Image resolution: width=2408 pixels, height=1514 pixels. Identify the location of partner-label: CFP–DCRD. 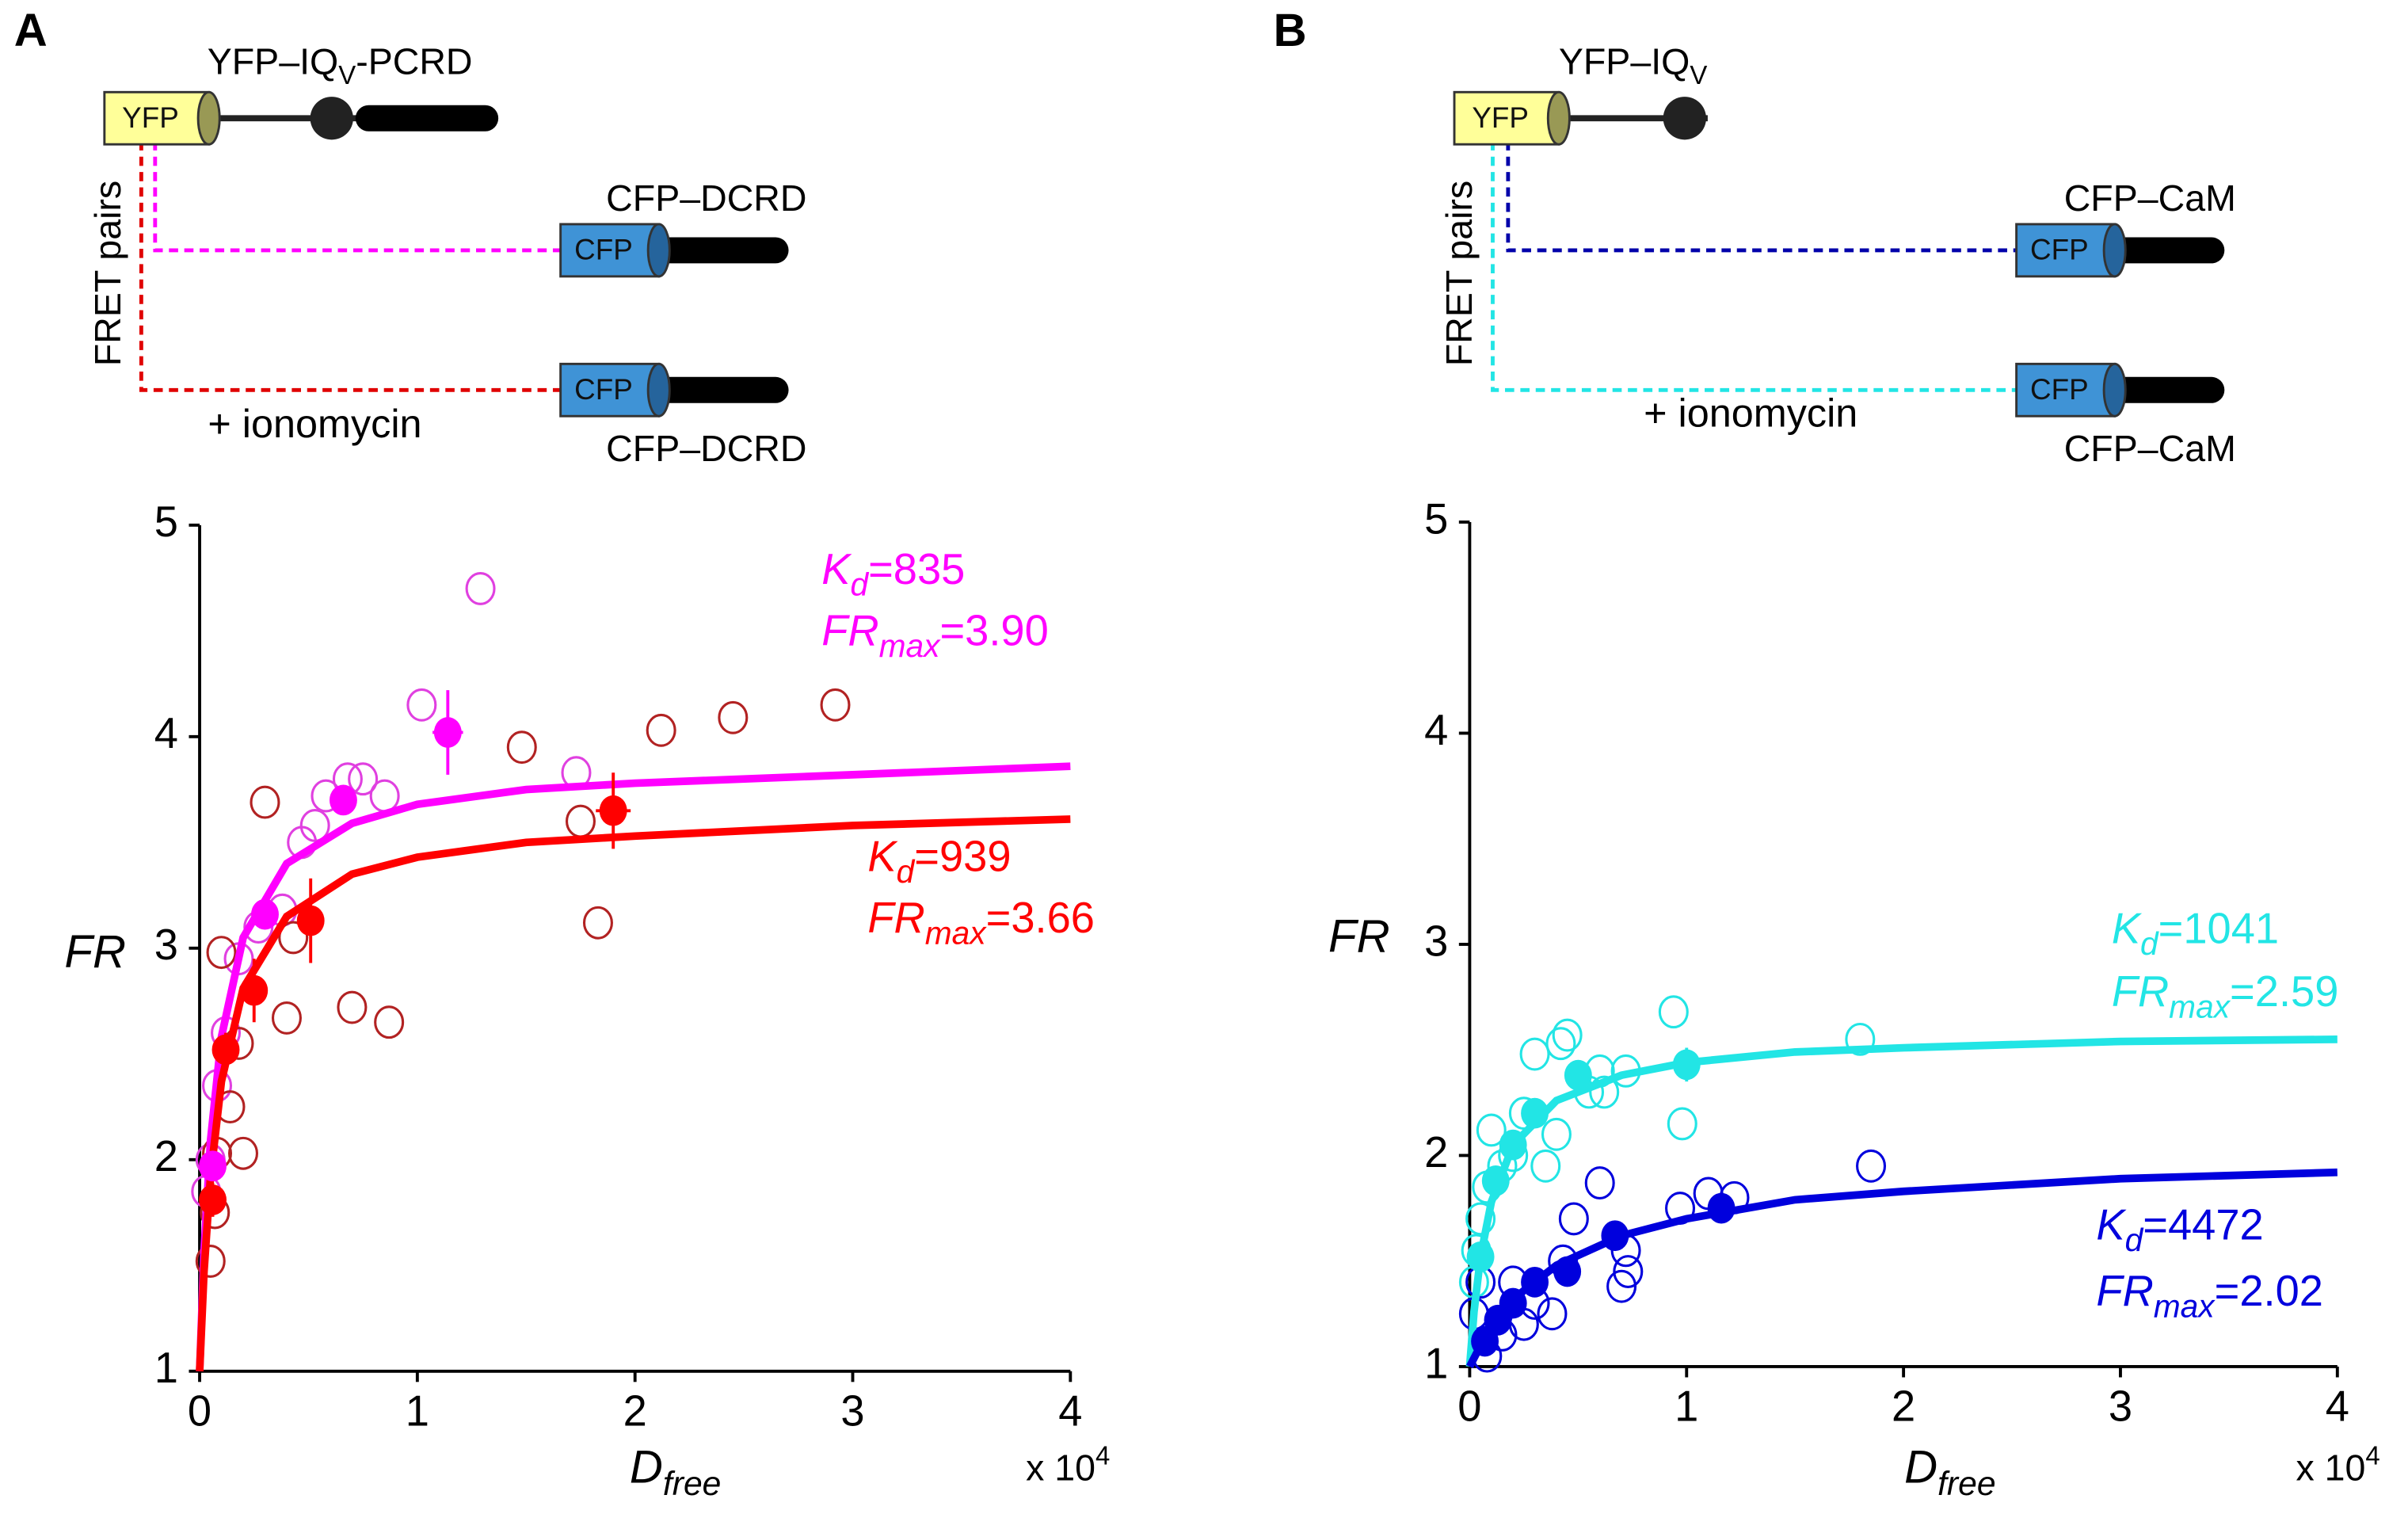
(706, 448).